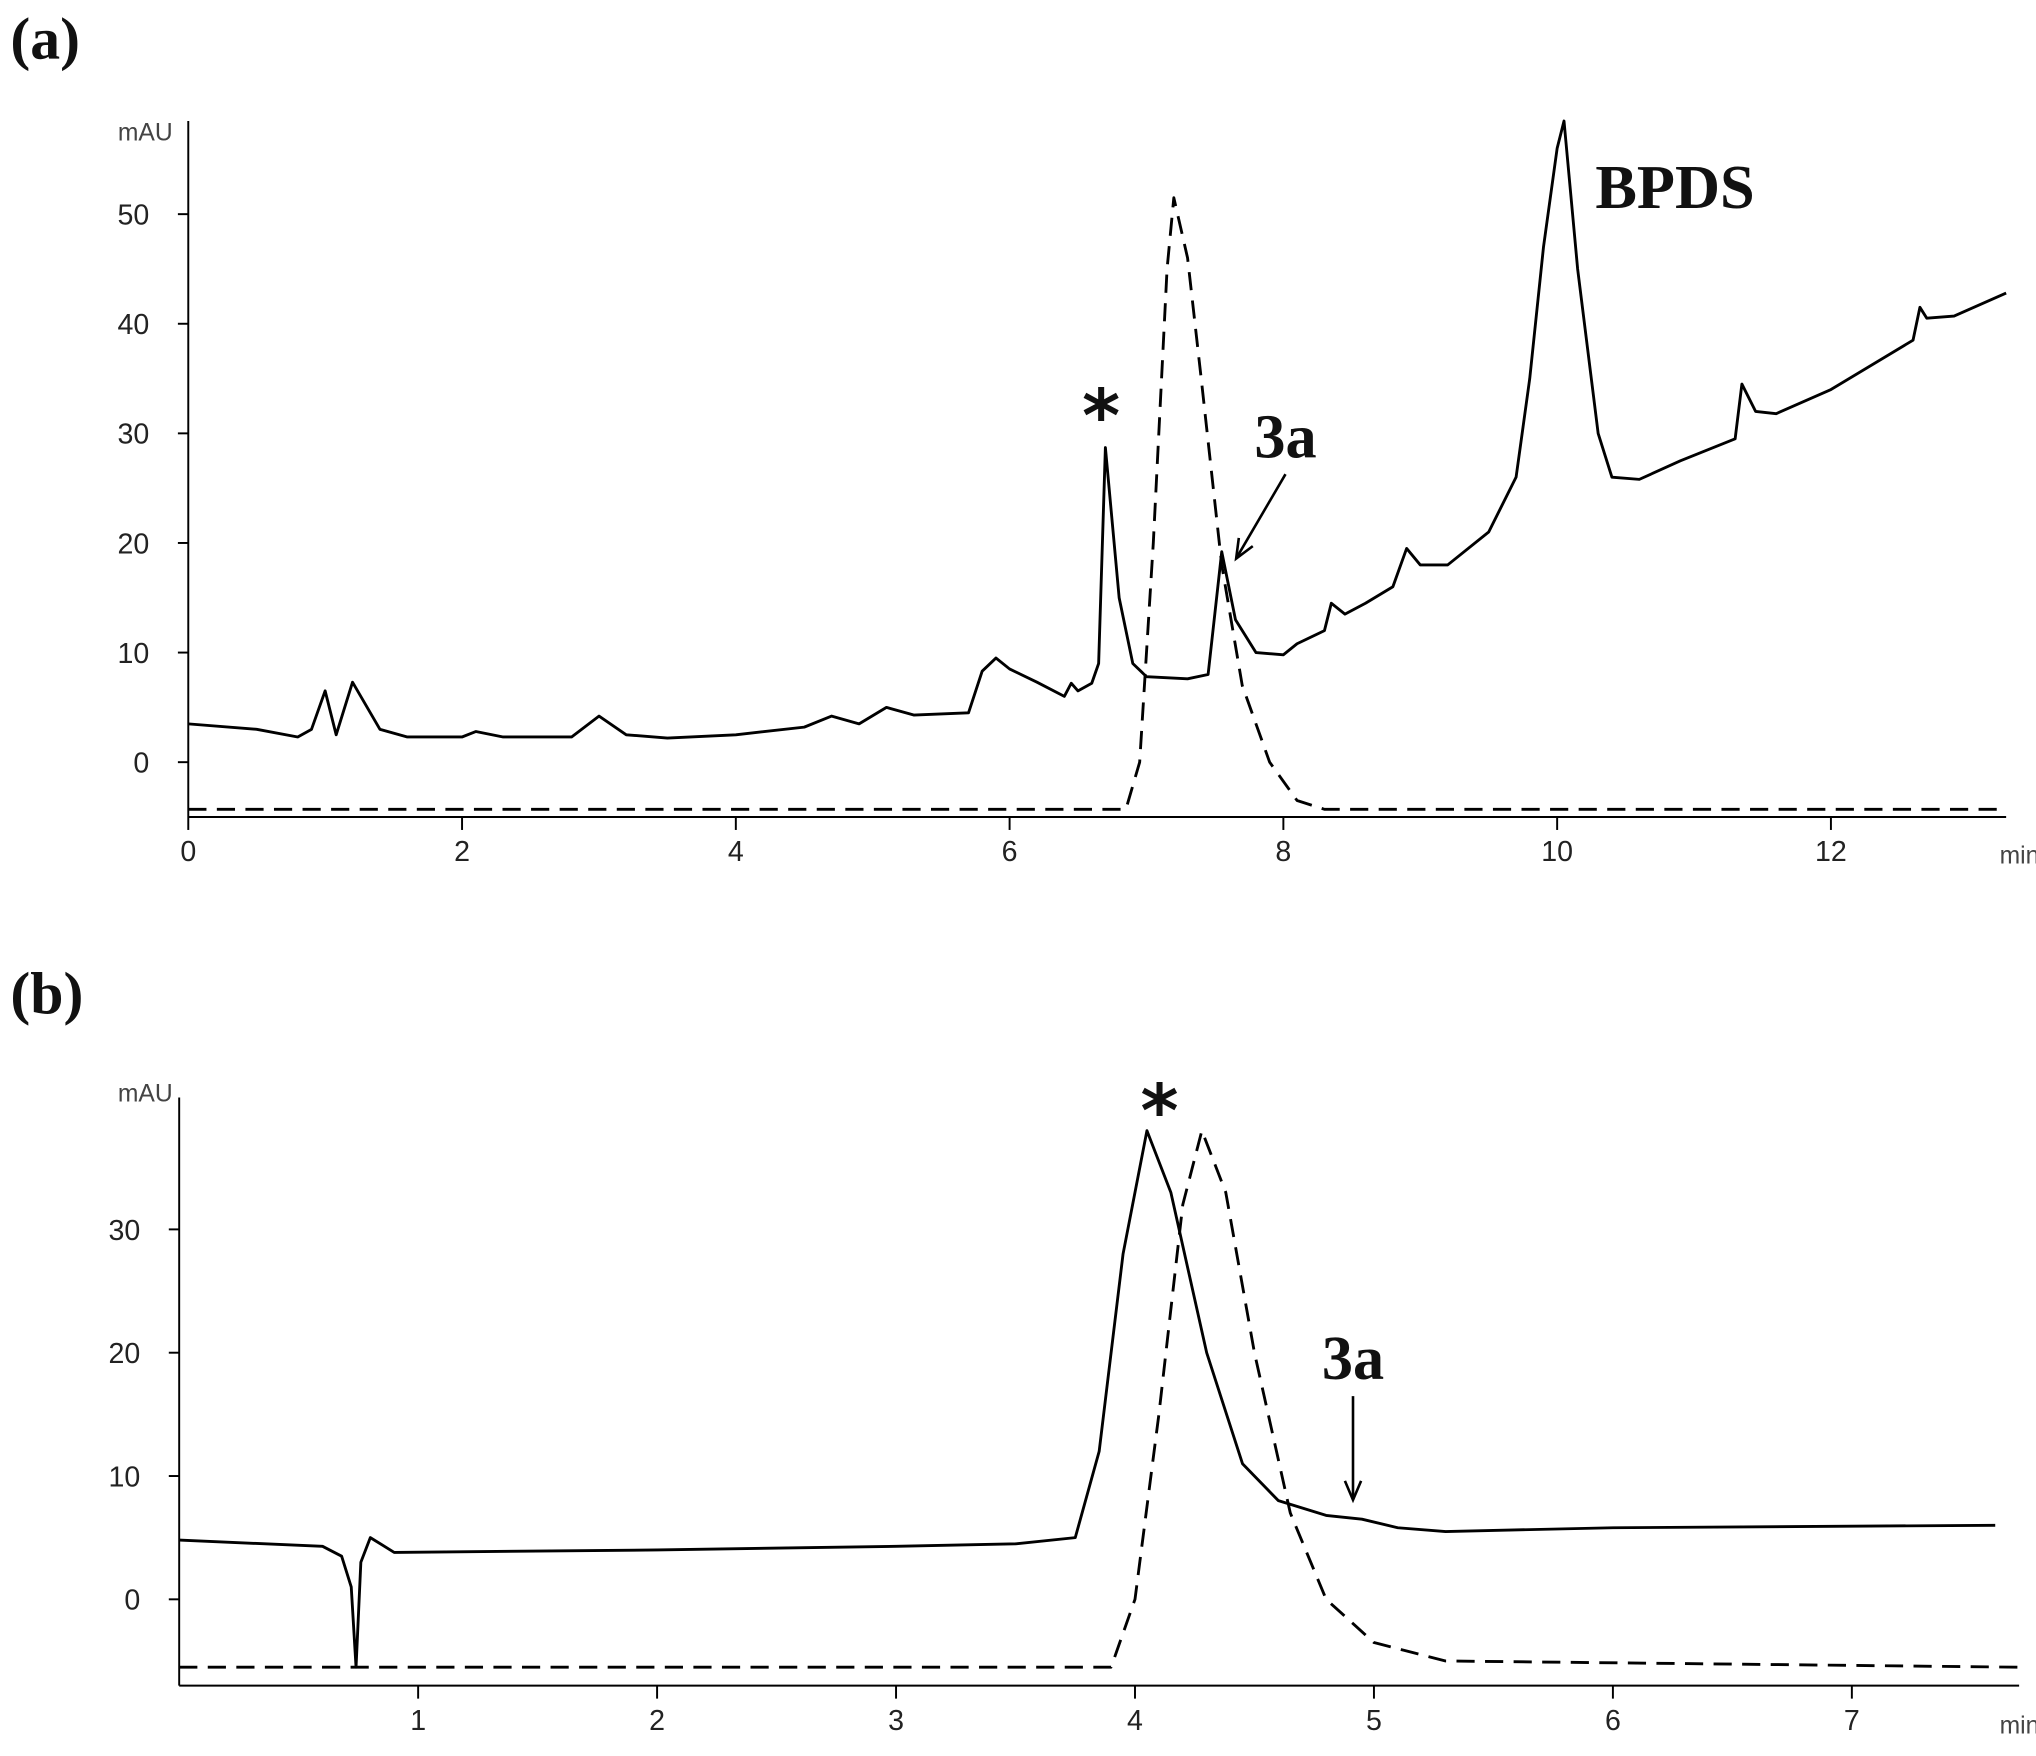  Describe the element at coordinates (1557, 852) in the screenshot. I see `x-tick-label: 10` at that location.